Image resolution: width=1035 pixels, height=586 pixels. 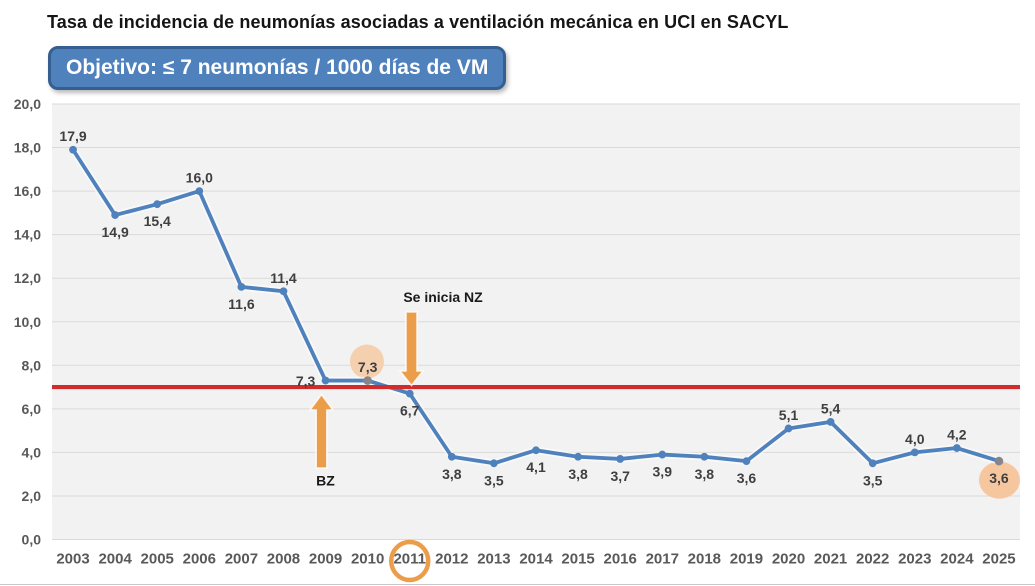 I want to click on data-label-2004: 14,9, so click(x=115, y=232).